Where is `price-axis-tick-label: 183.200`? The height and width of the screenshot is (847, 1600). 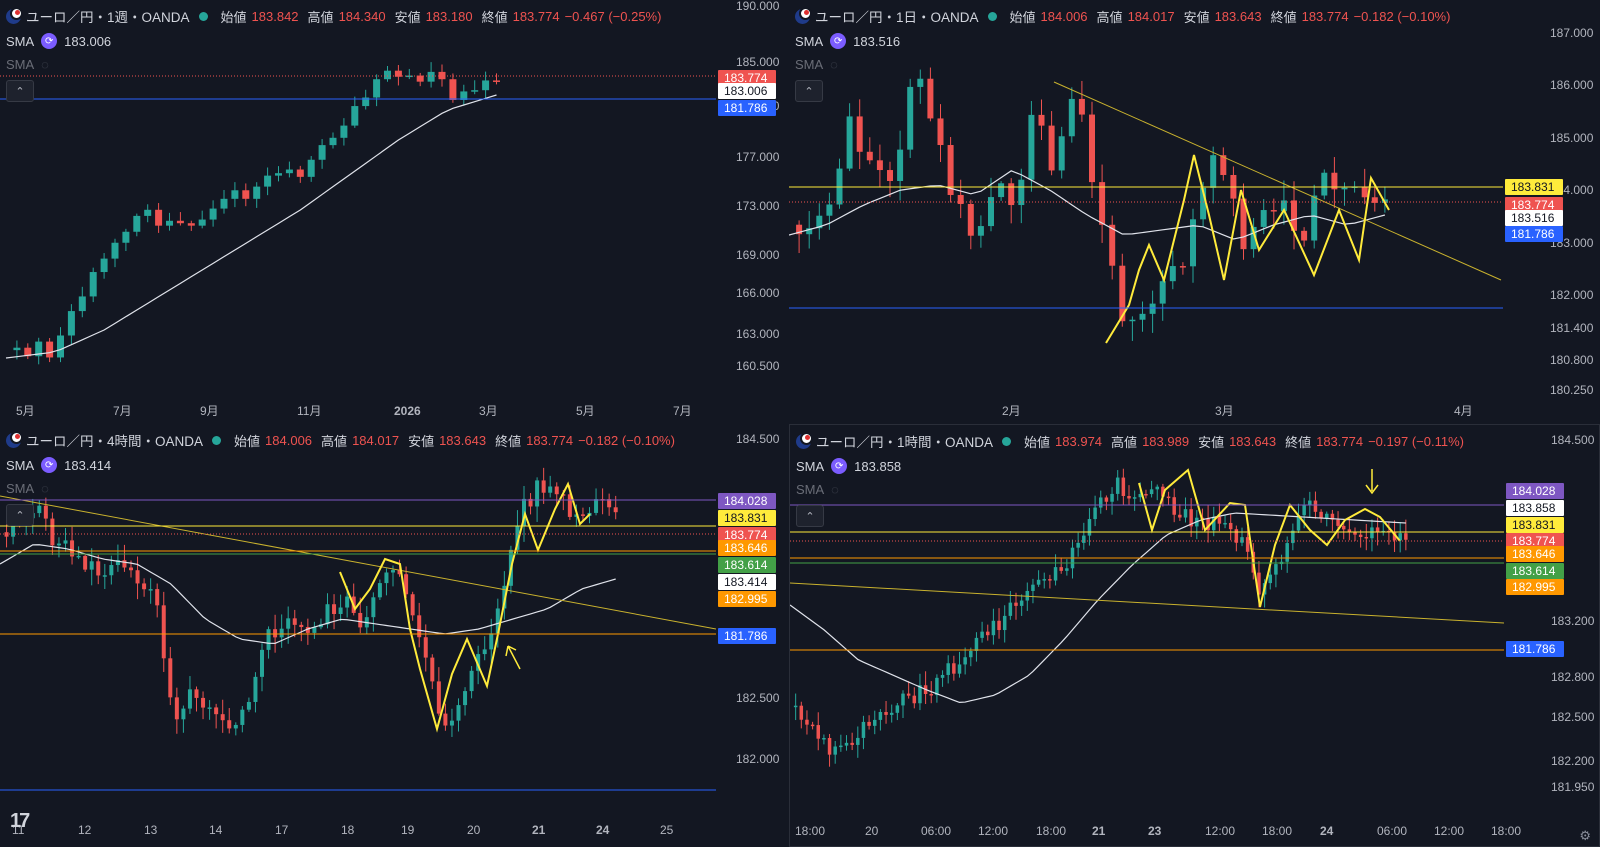
price-axis-tick-label: 183.200 is located at coordinates (1573, 621).